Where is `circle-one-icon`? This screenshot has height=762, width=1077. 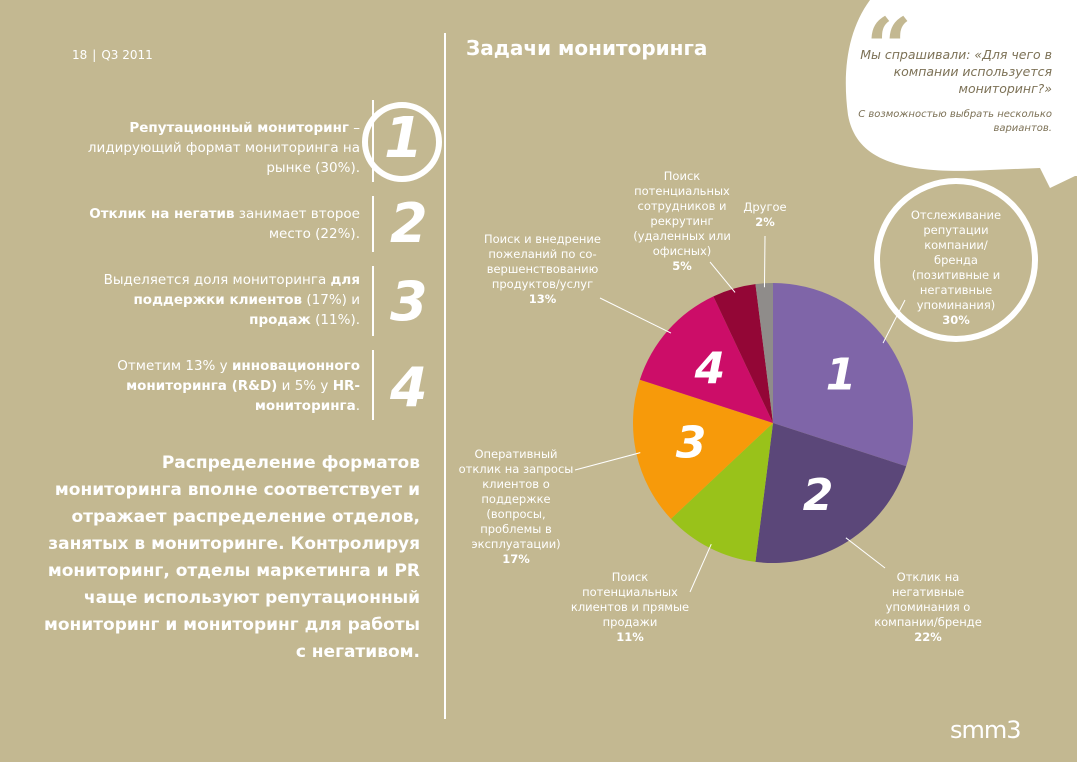 circle-one-icon is located at coordinates (402, 142).